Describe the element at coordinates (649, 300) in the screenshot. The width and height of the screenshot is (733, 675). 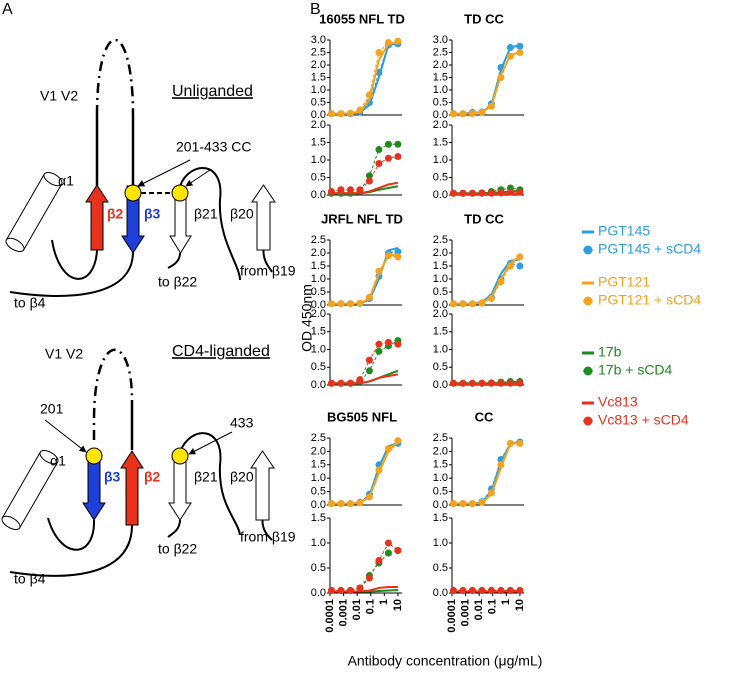
I see `legend-label: PGT121 + sCD4` at that location.